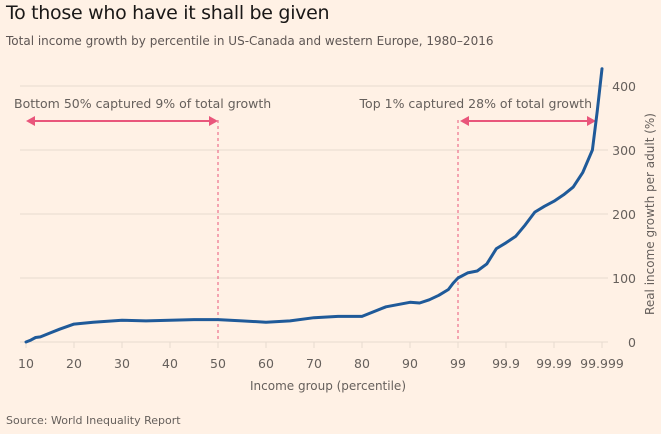  Describe the element at coordinates (218, 363) in the screenshot. I see `x-tick-label: 50` at that location.